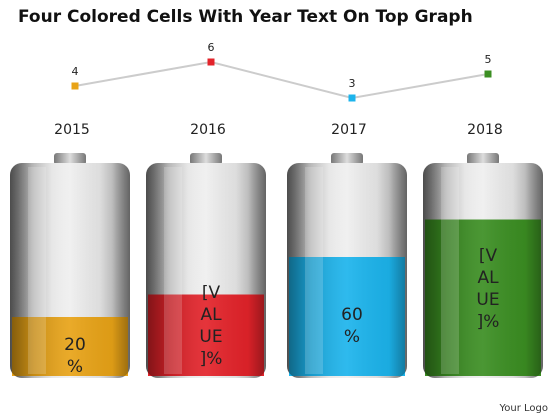 The width and height of the screenshot is (560, 420). I want to click on line-value-label: 6, so click(211, 47).